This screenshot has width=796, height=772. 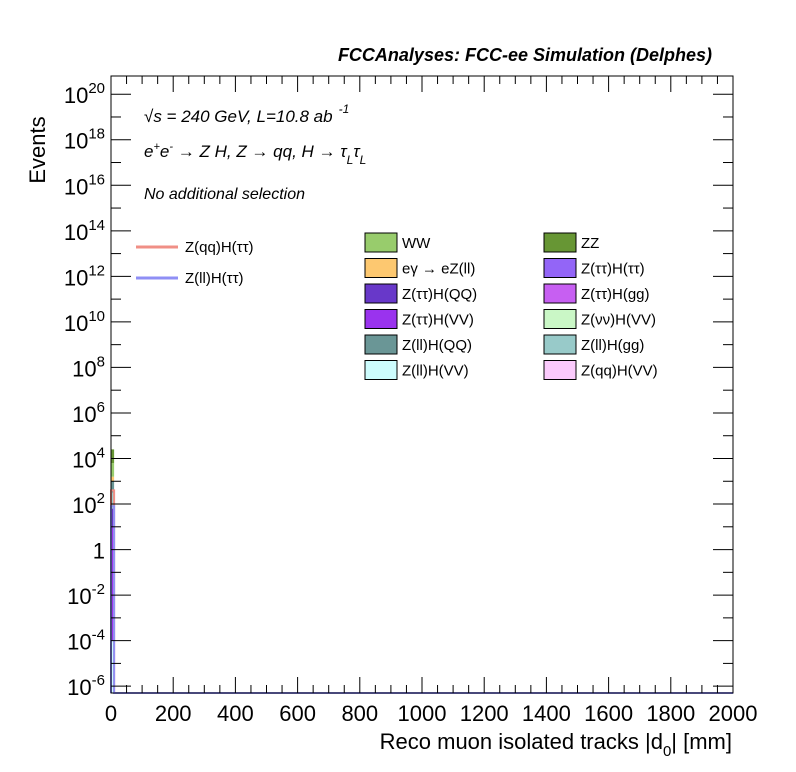 I want to click on x-tick-label: 400, so click(x=235, y=713).